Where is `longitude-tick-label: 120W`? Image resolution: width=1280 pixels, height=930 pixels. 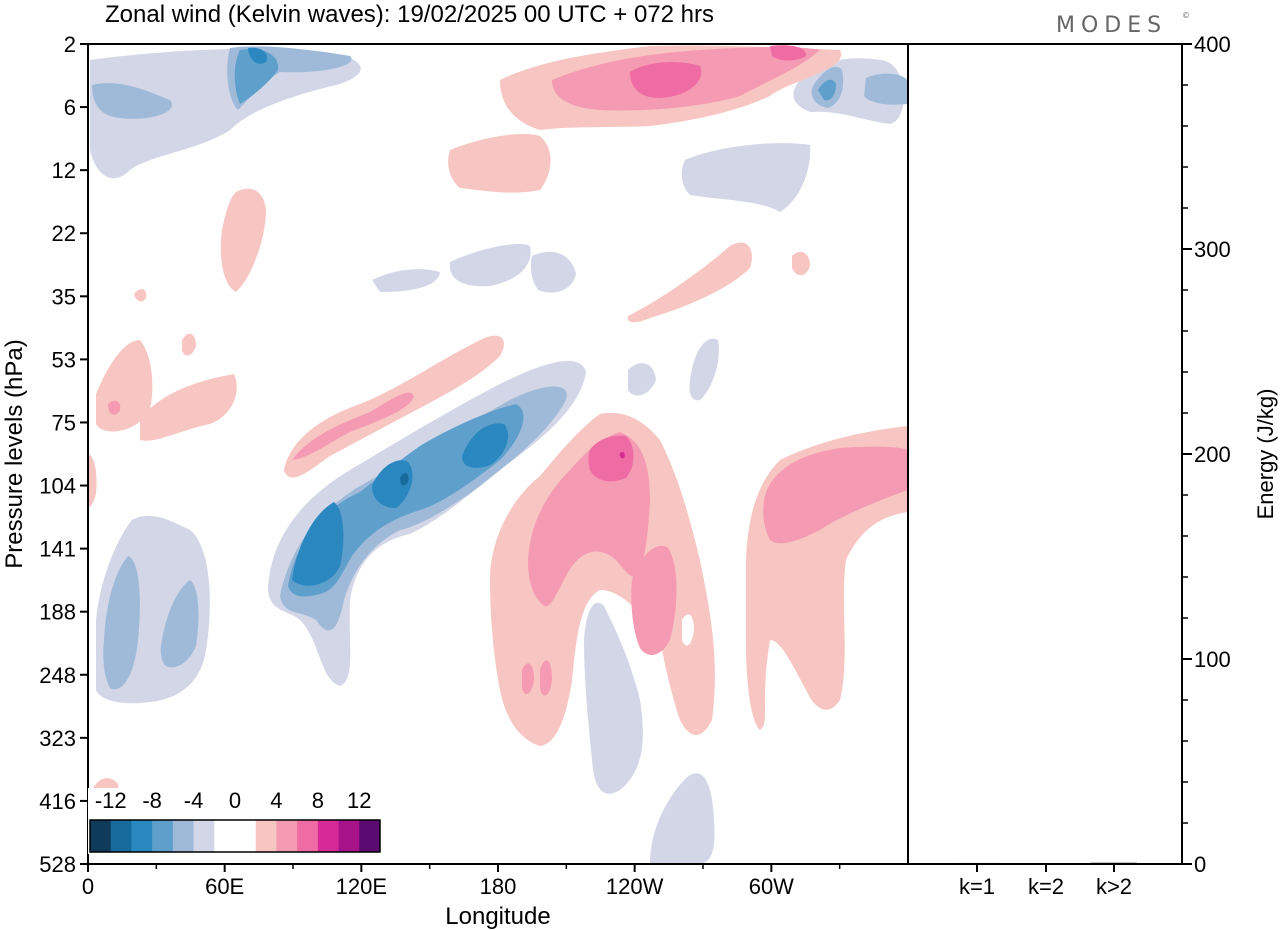
longitude-tick-label: 120W is located at coordinates (635, 886).